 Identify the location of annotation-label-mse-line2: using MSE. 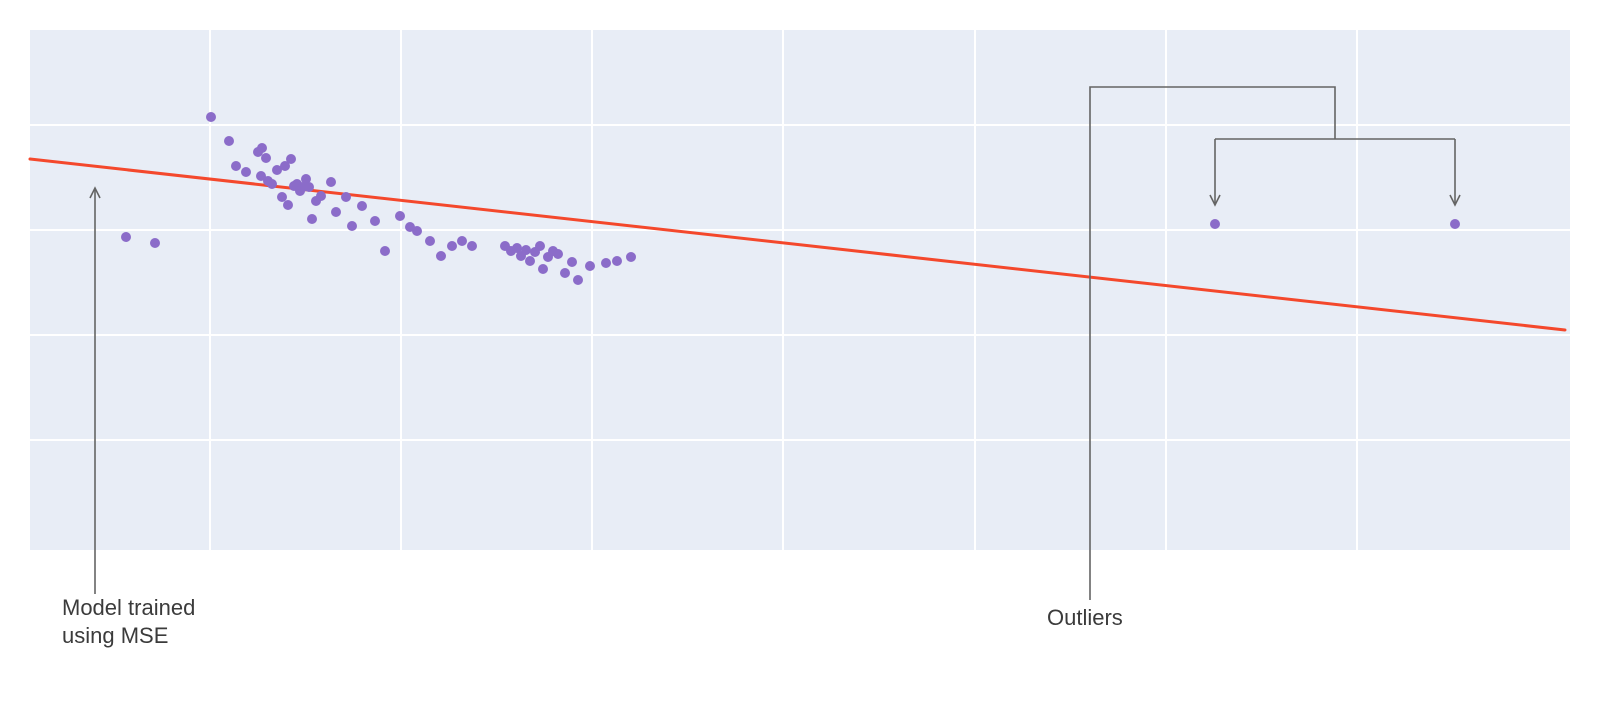
(115, 635).